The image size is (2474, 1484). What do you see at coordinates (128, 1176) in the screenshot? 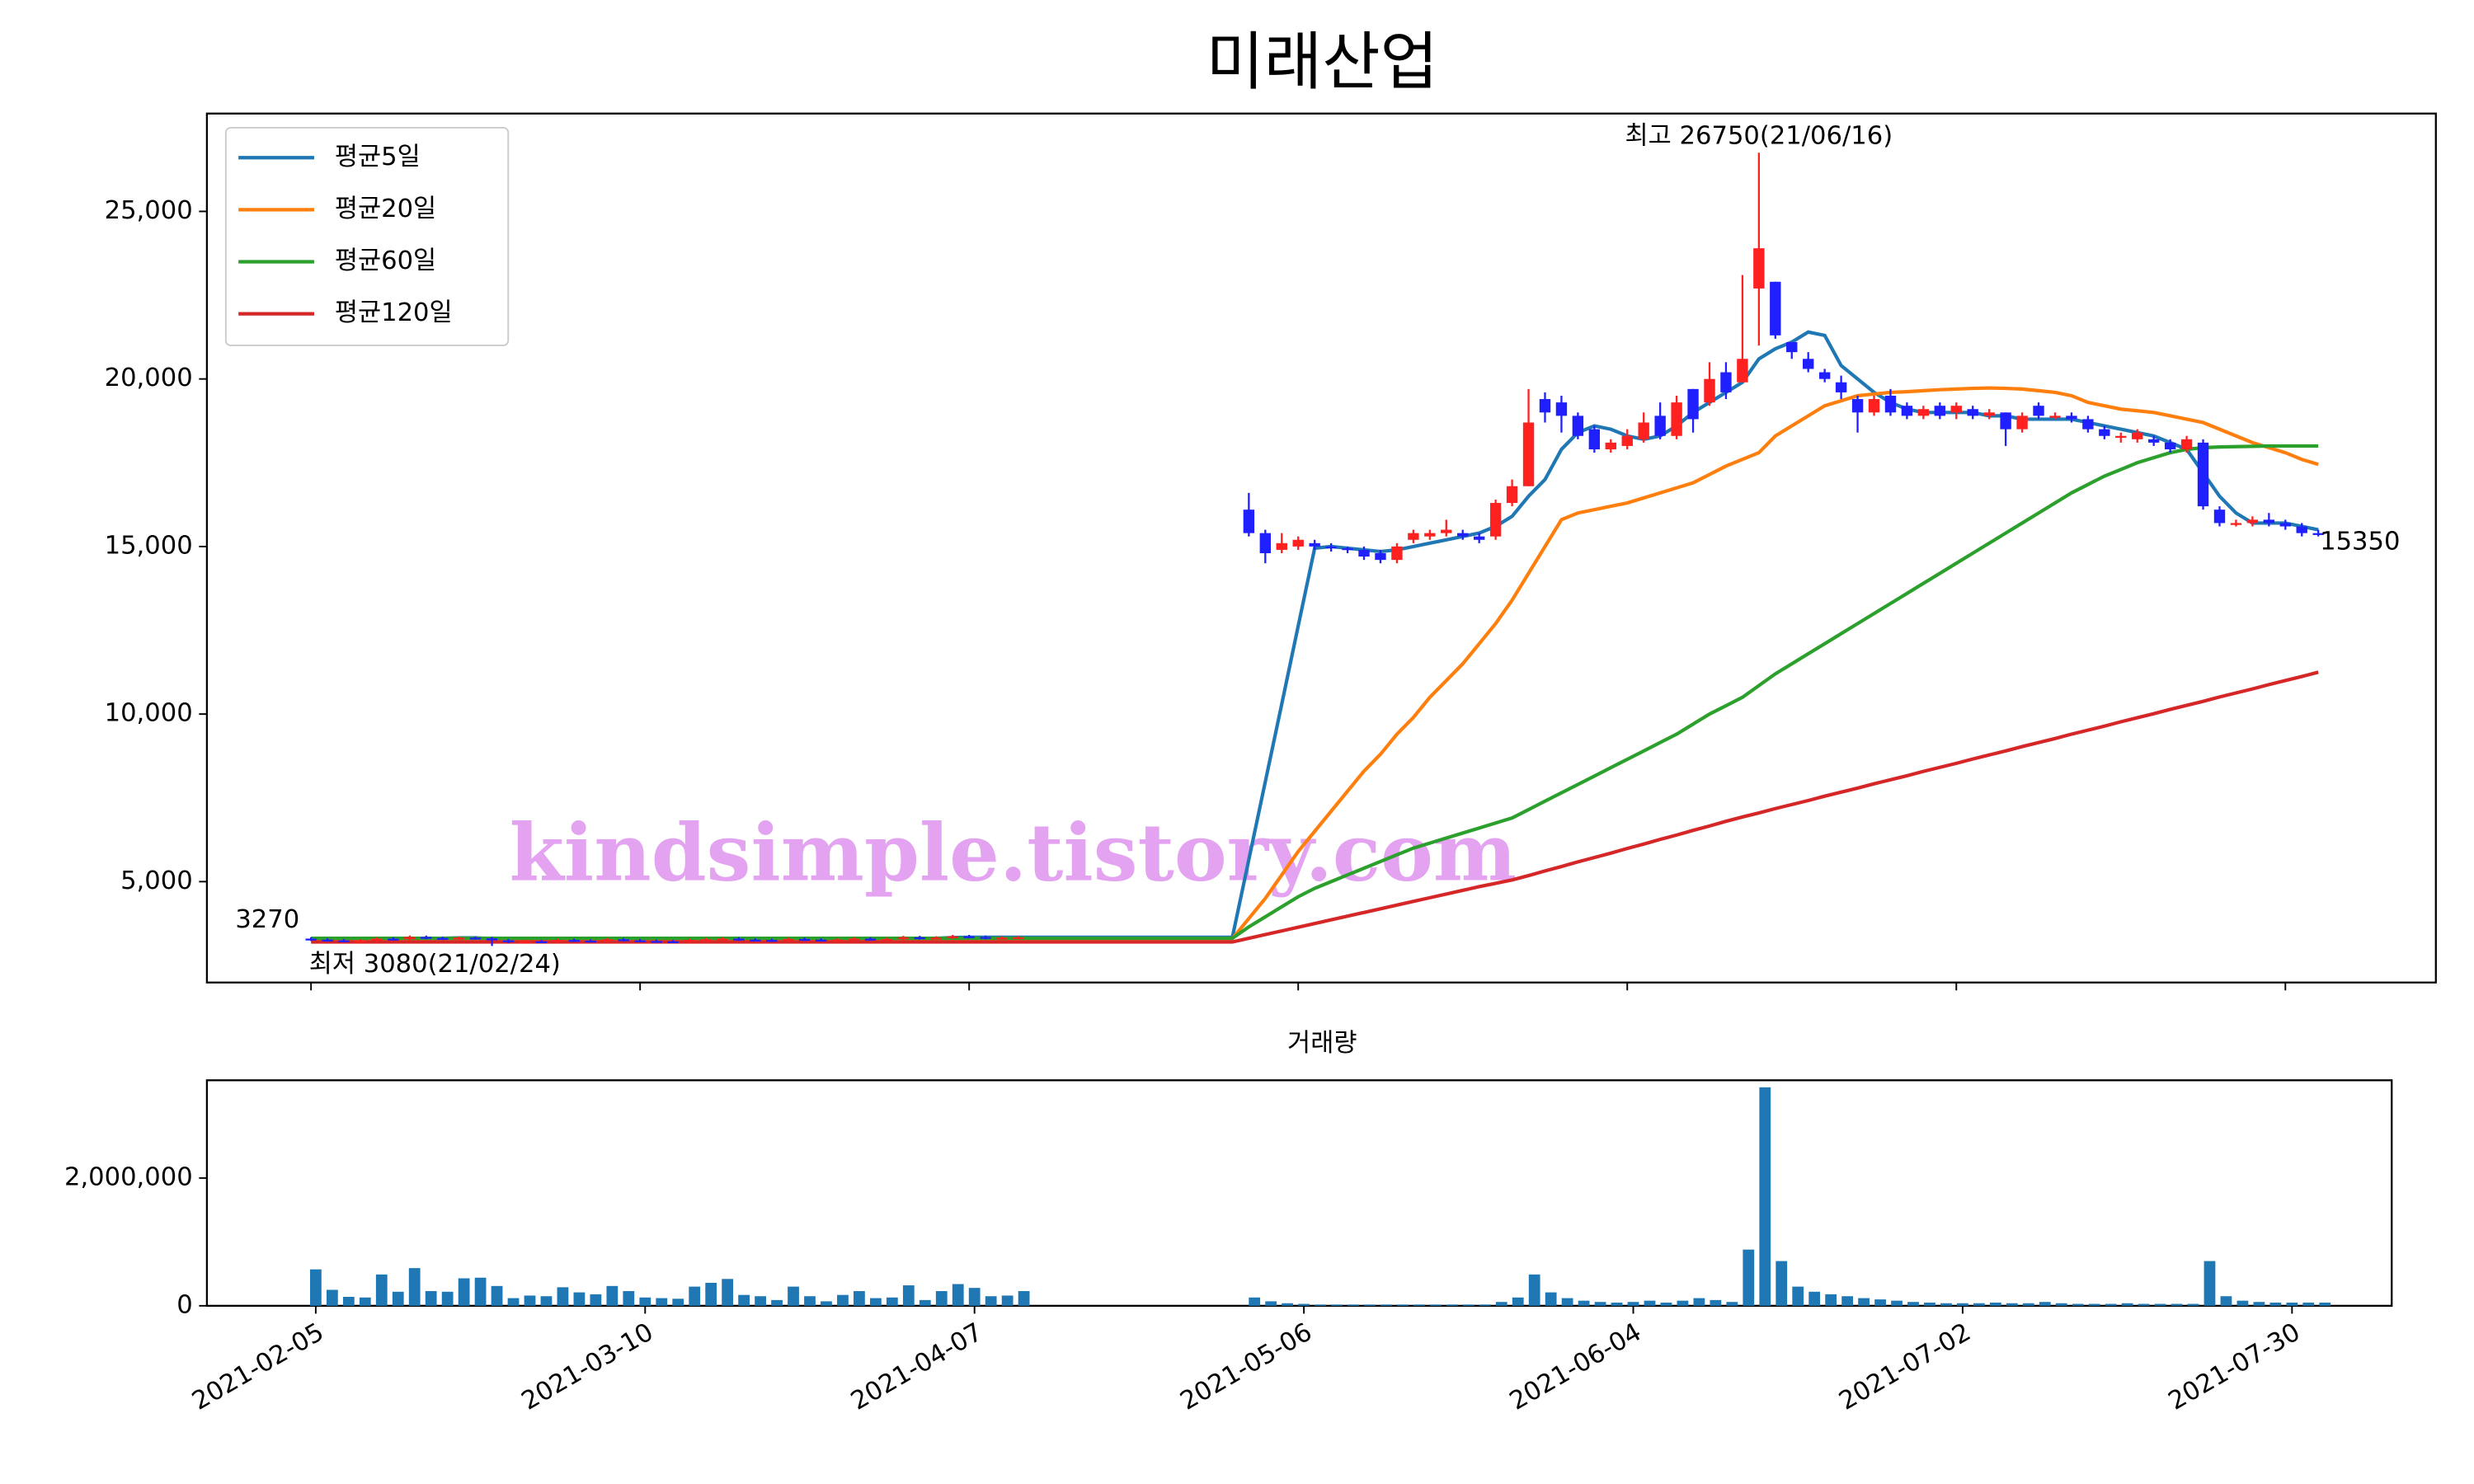
I see `y-tick-label: 2,000,000` at bounding box center [128, 1176].